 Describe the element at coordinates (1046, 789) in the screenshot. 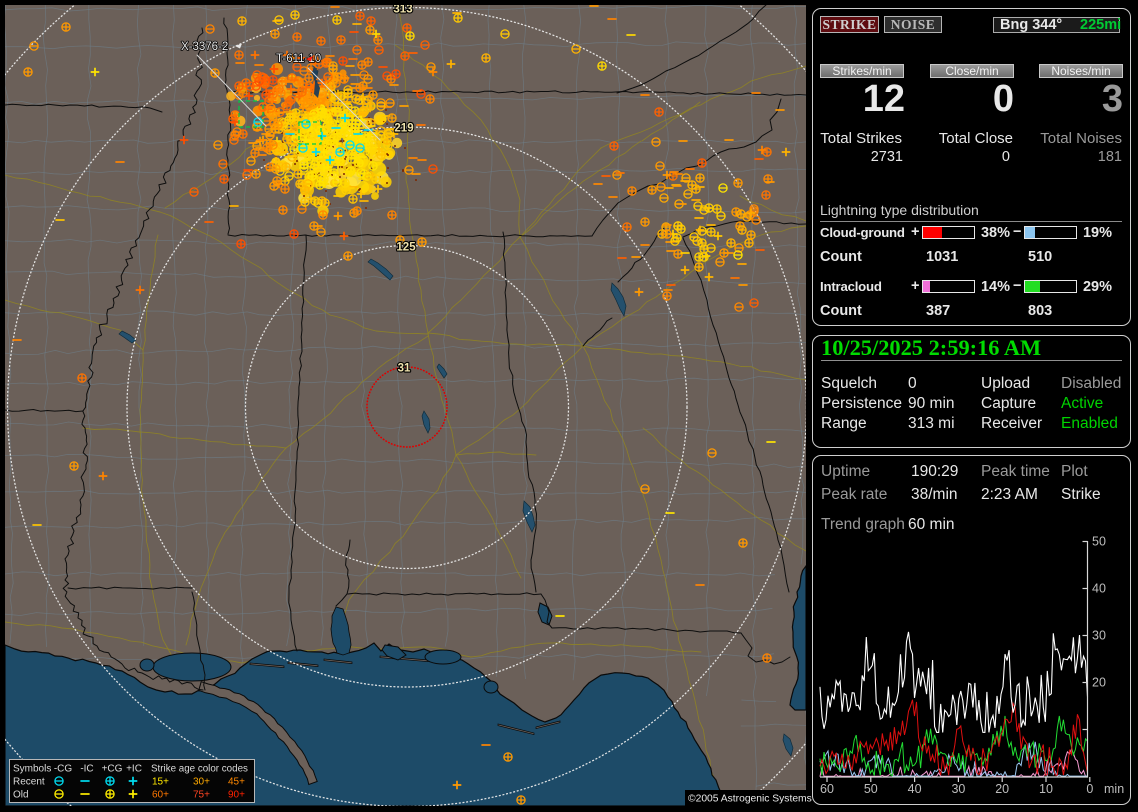

I see `svg-text: 10` at that location.